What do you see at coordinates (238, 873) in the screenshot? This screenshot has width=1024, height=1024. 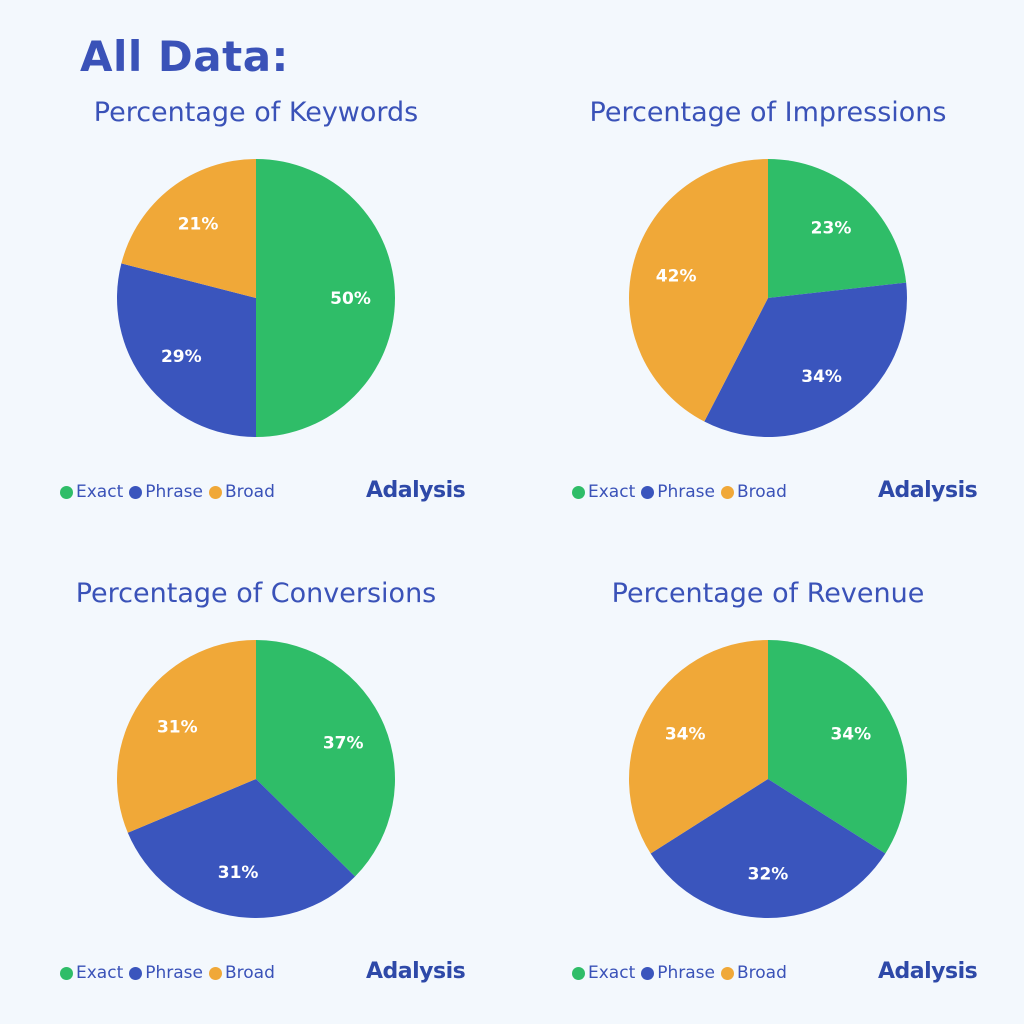 I see `slice-label-phrase: 31%` at bounding box center [238, 873].